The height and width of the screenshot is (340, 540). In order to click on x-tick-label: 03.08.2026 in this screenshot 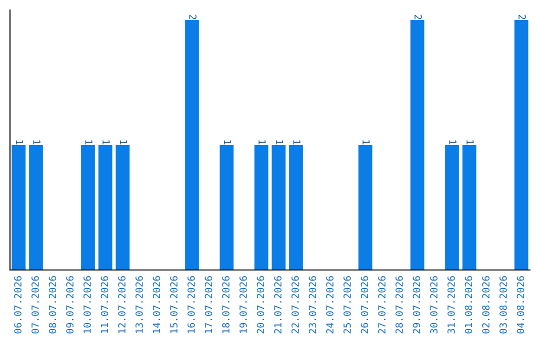, I will do `click(503, 305)`.